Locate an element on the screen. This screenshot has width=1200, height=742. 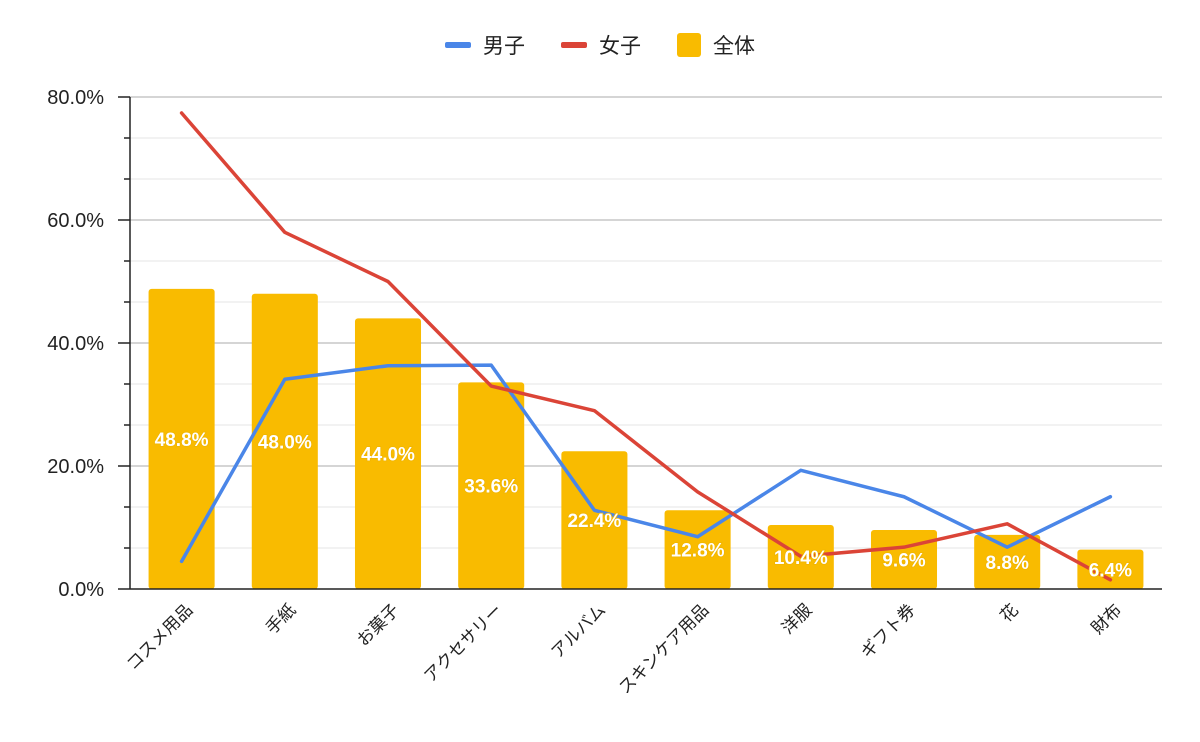
x-category-label: スキンケア用品 is located at coordinates (664, 649).